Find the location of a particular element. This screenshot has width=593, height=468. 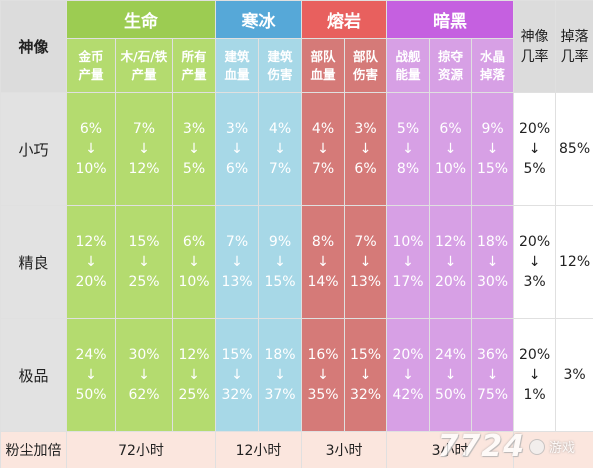

sub-header-troop-damage: 部队 伤害 is located at coordinates (366, 65).